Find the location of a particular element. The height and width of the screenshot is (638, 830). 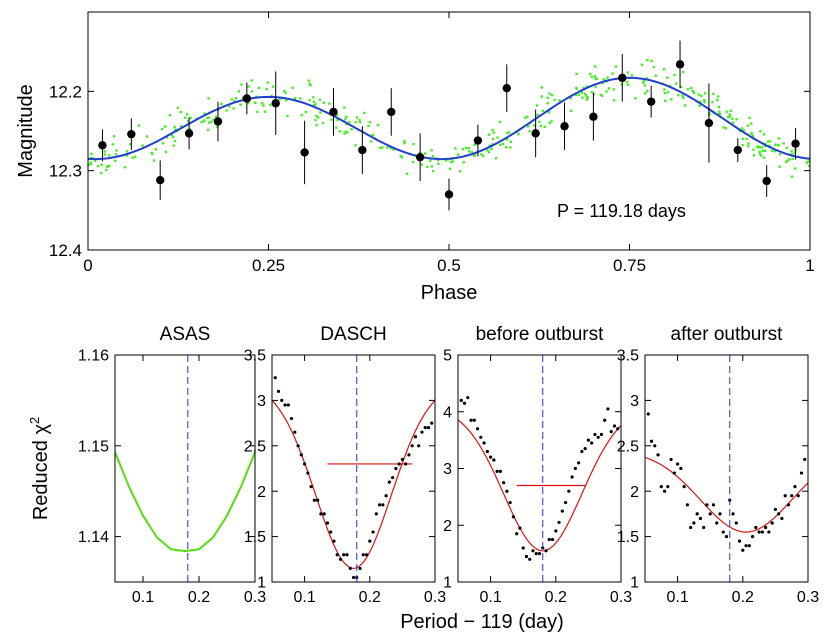

y-tick-label: 3 is located at coordinates (447, 469).